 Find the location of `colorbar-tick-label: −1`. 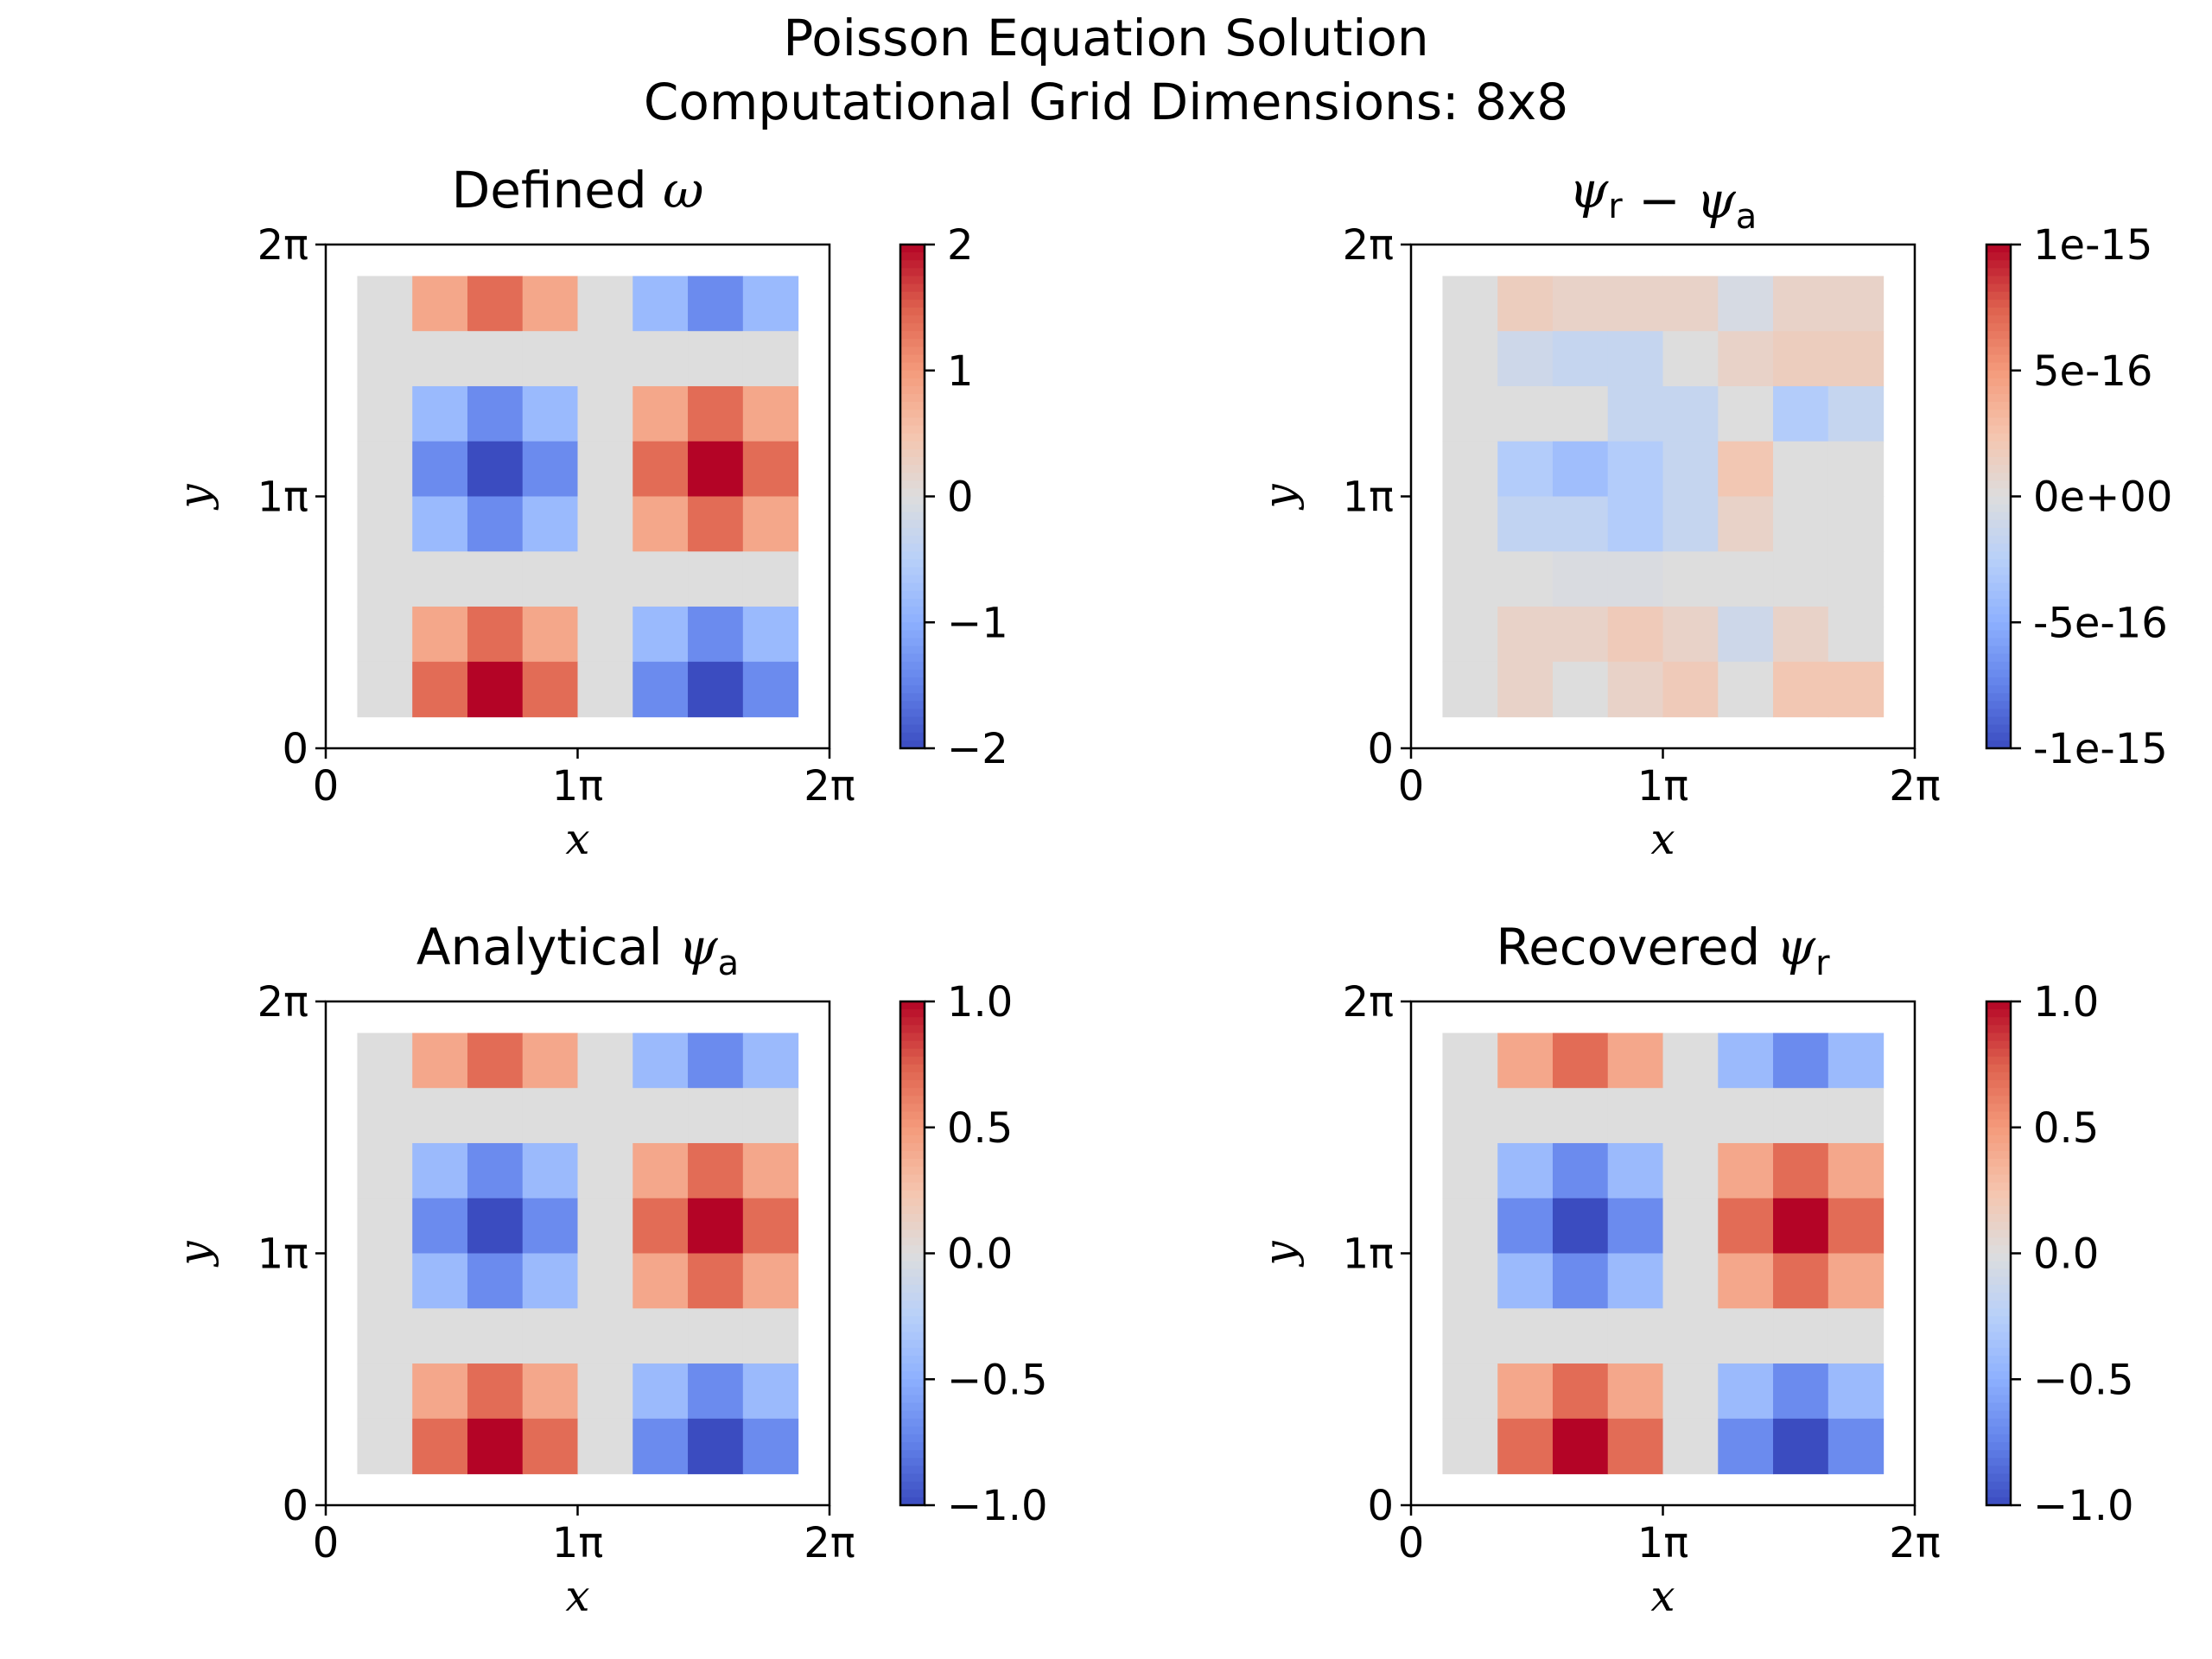

colorbar-tick-label: −1 is located at coordinates (977, 623).